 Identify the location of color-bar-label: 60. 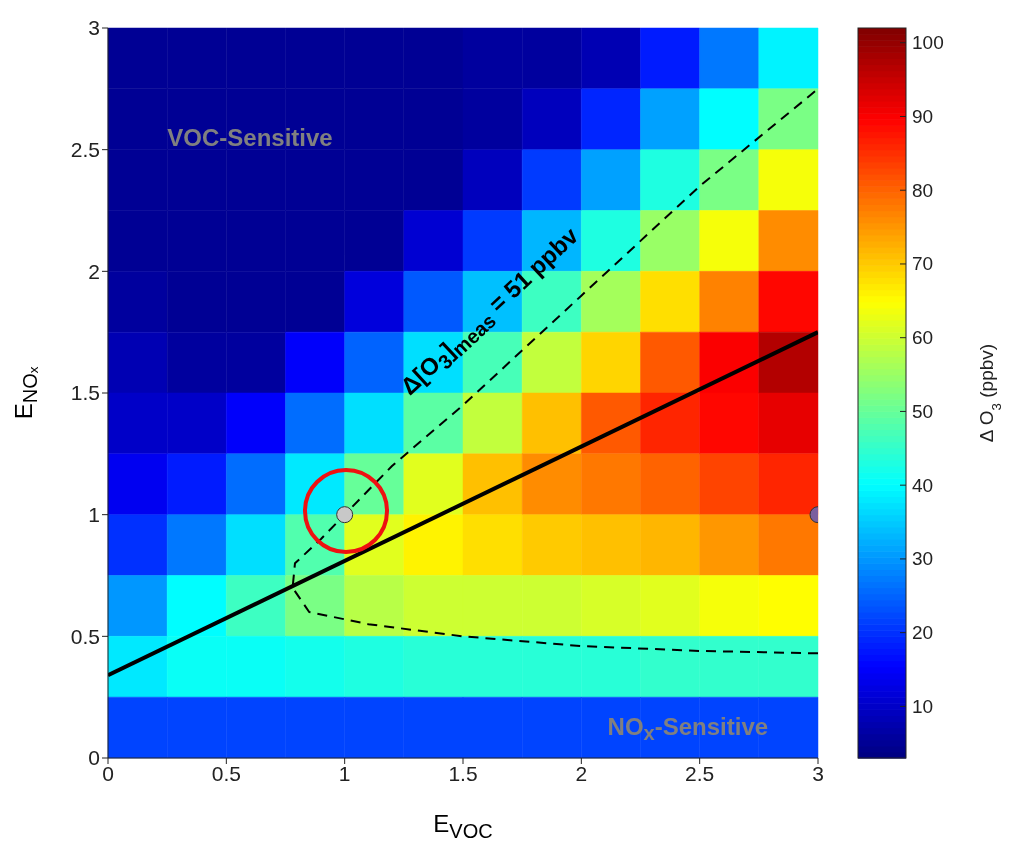
(923, 338).